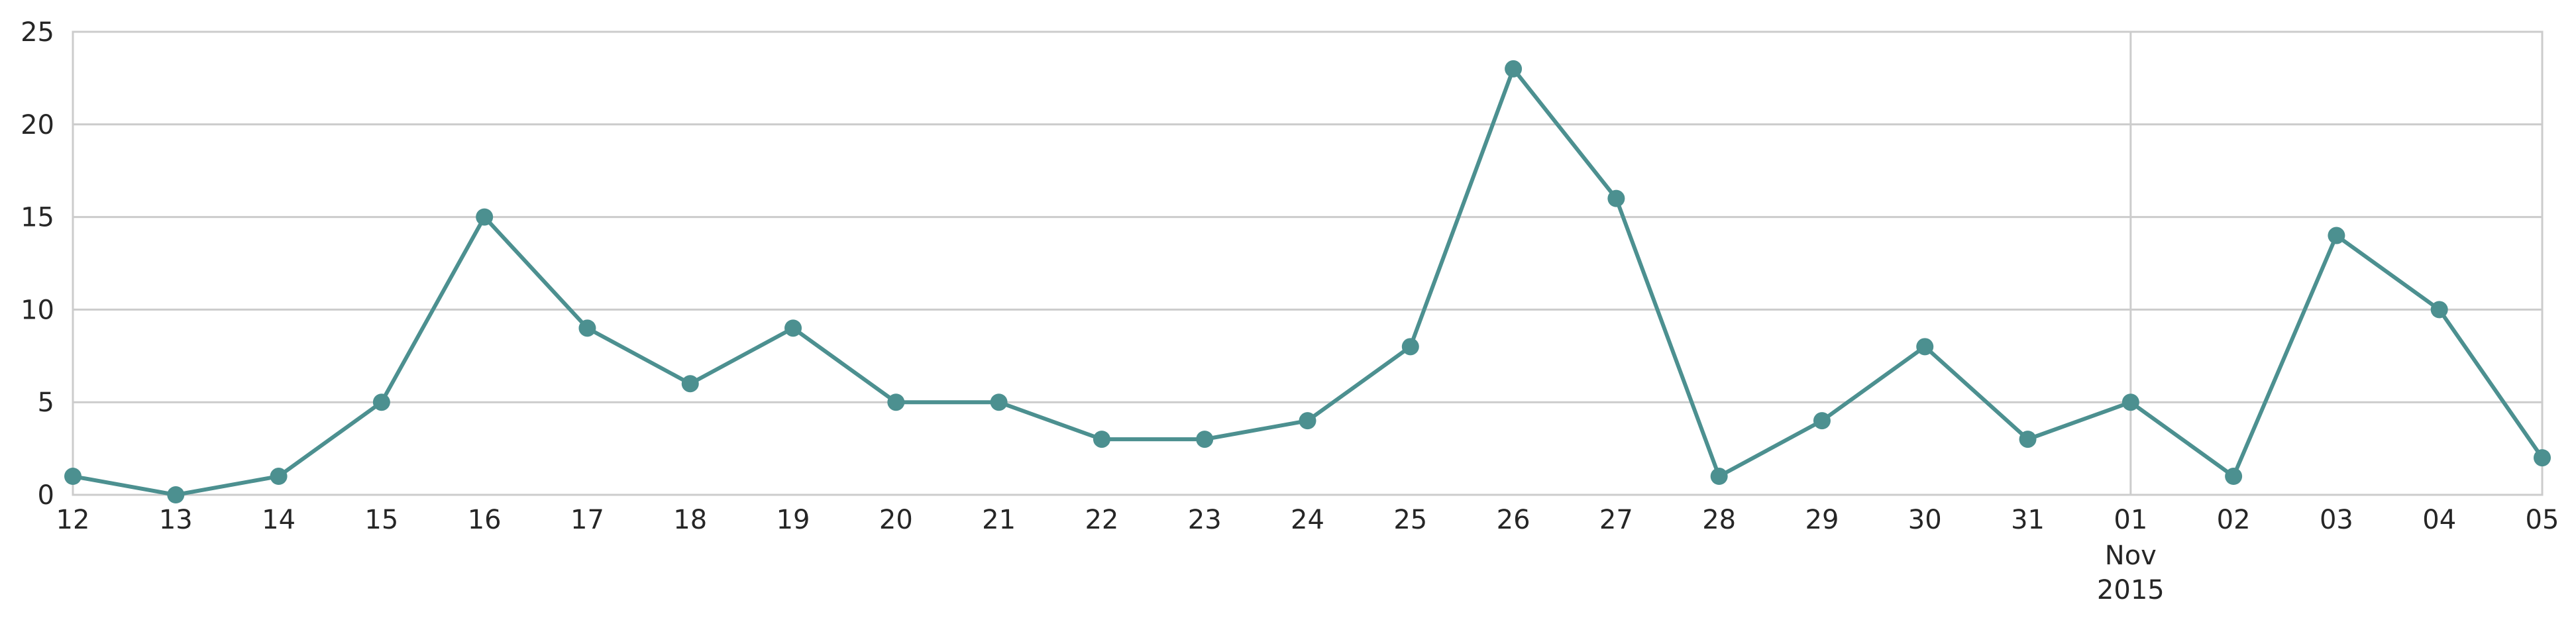 The image size is (2576, 622). I want to click on x-tick-label: 02, so click(2234, 520).